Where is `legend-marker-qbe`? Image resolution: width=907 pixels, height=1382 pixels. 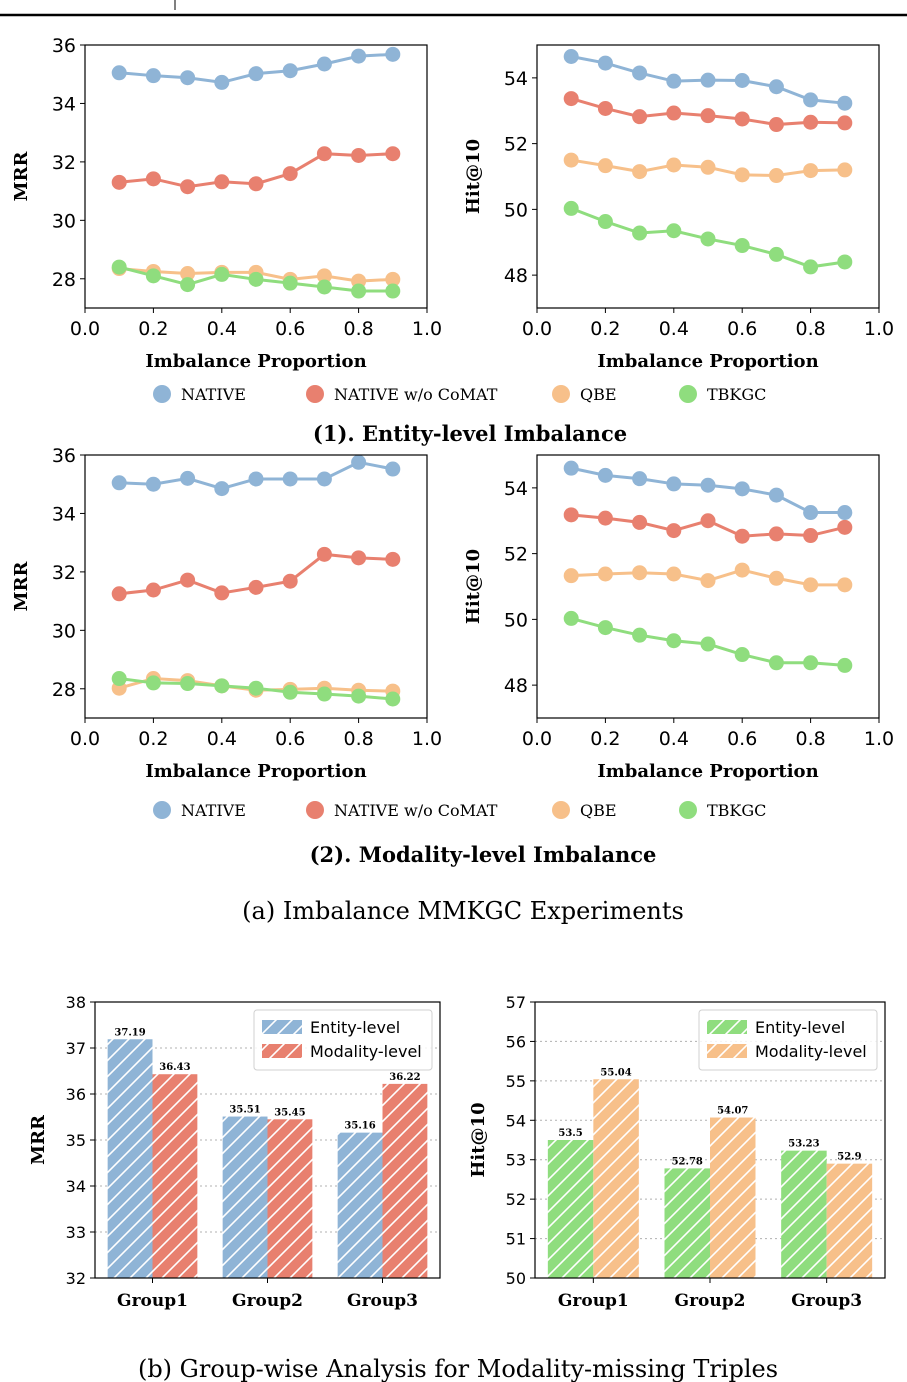 legend-marker-qbe is located at coordinates (561, 394).